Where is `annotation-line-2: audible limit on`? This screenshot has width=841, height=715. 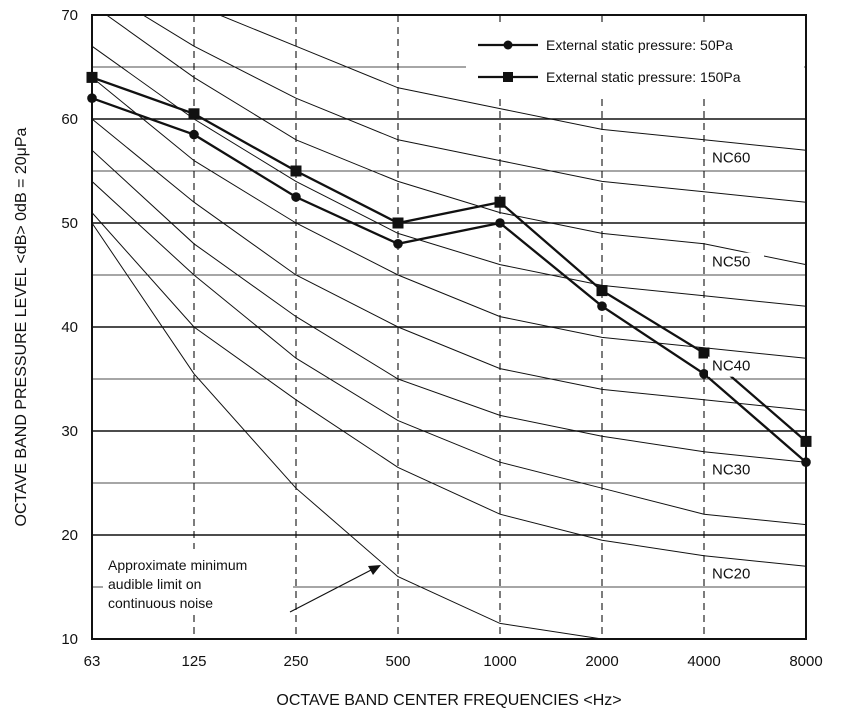 annotation-line-2: audible limit on is located at coordinates (154, 584).